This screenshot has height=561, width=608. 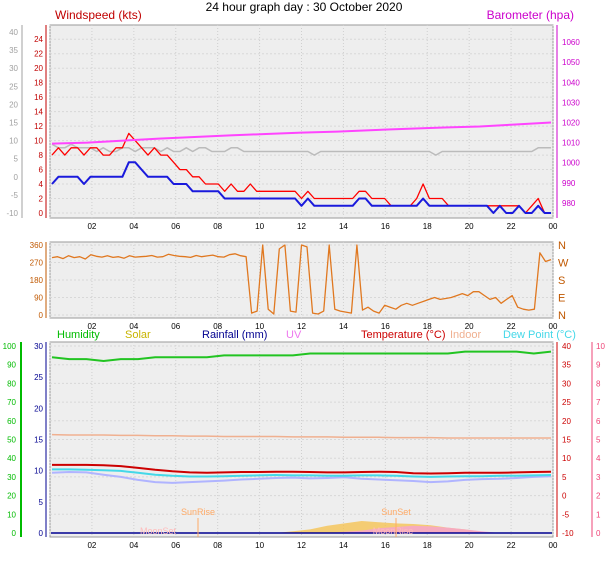 I want to click on gray-scale-tick-label: 30, so click(x=13, y=68).